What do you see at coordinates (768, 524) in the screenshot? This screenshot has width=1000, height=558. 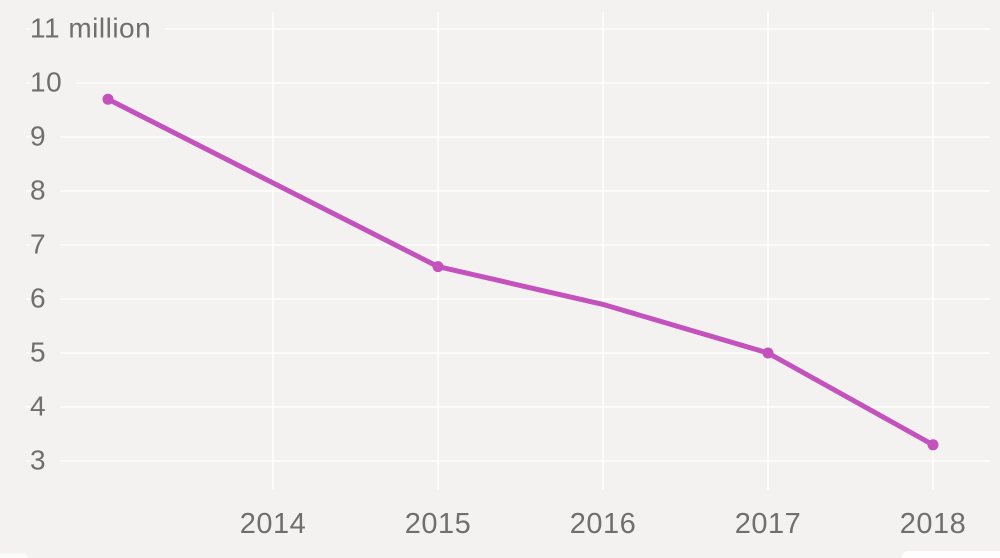 I see `x-tick-label-2017: 2017` at bounding box center [768, 524].